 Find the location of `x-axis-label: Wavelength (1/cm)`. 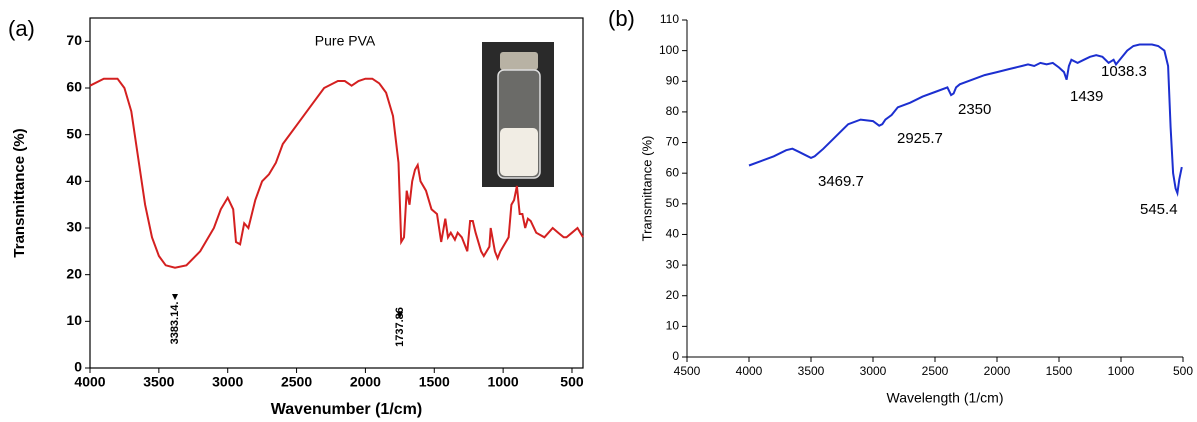

x-axis-label: Wavelength (1/cm) is located at coordinates (945, 398).